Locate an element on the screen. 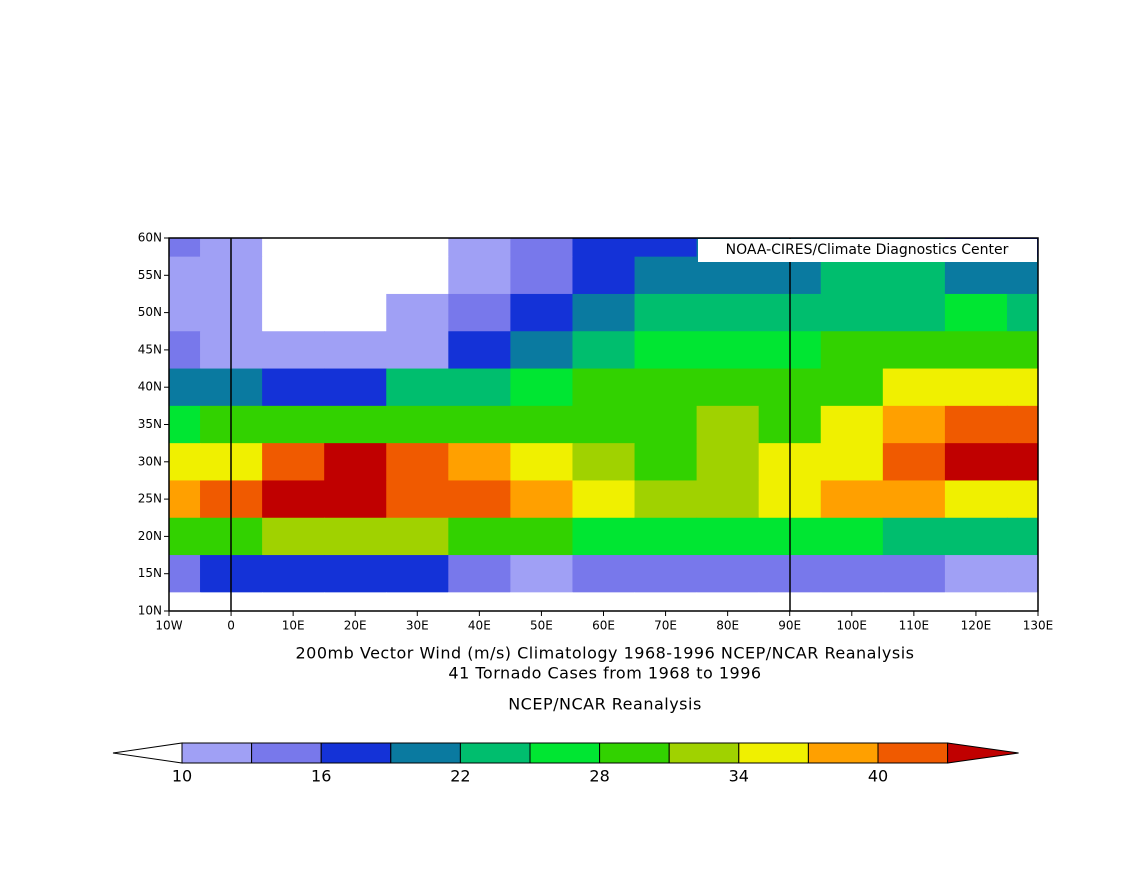  x-tick-label: 30E is located at coordinates (417, 626).